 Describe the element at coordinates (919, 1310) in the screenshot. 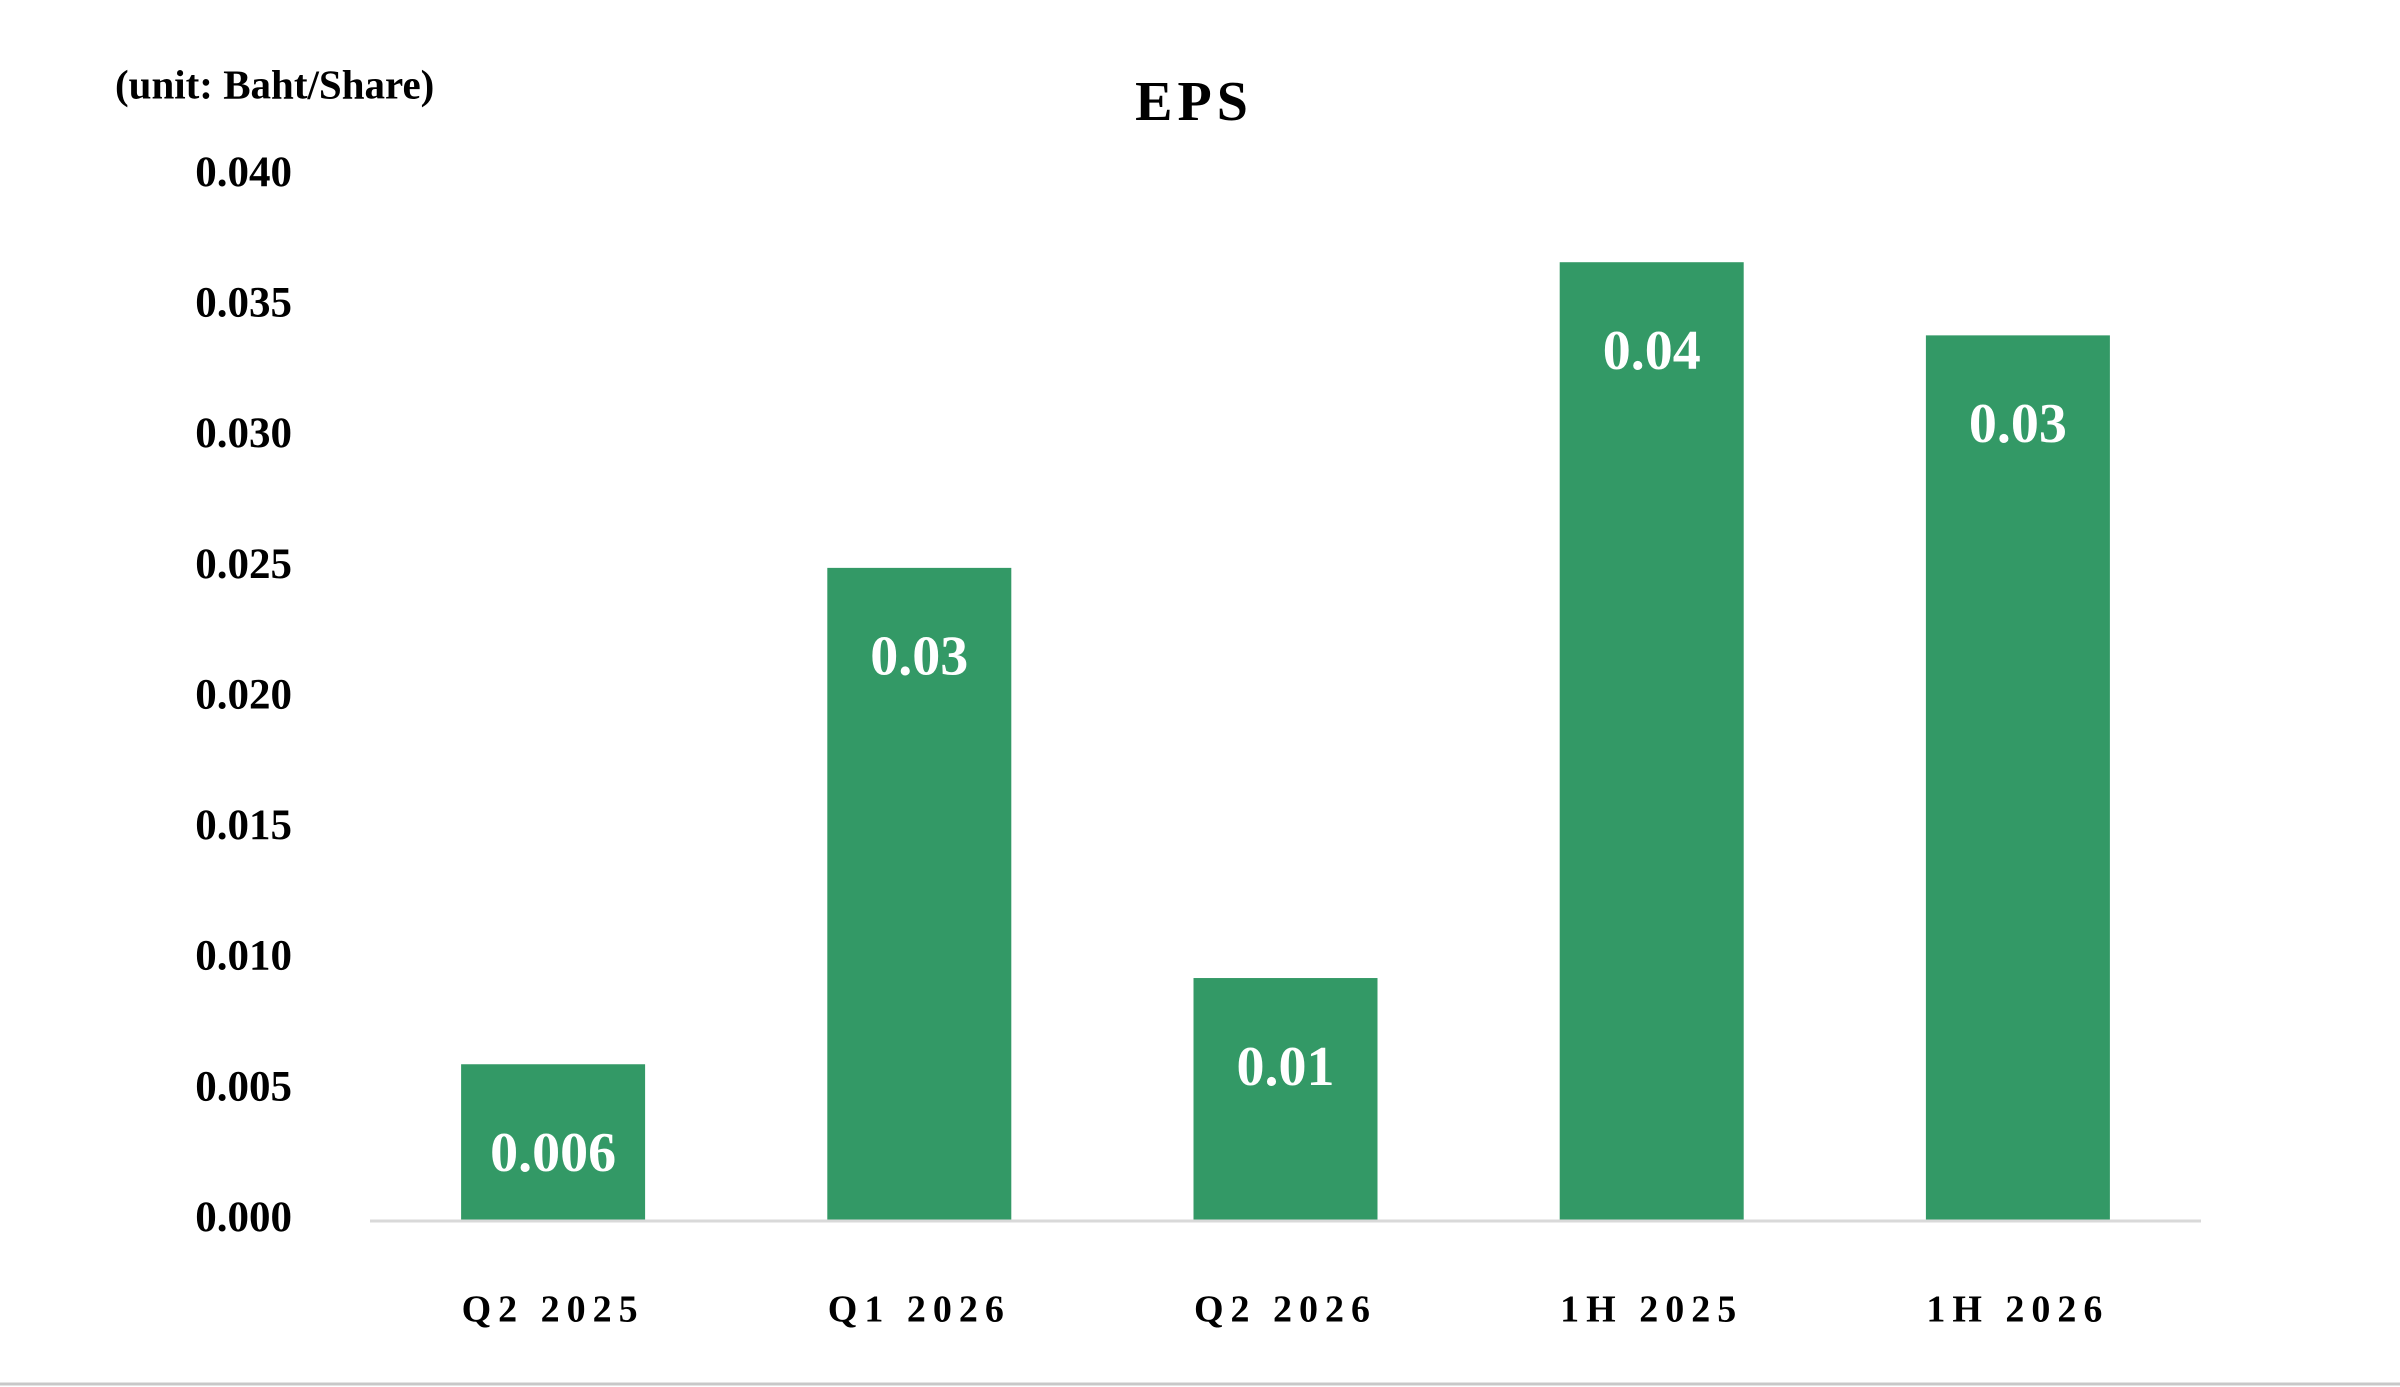

I see `x-tick-label: Q1 2026` at that location.